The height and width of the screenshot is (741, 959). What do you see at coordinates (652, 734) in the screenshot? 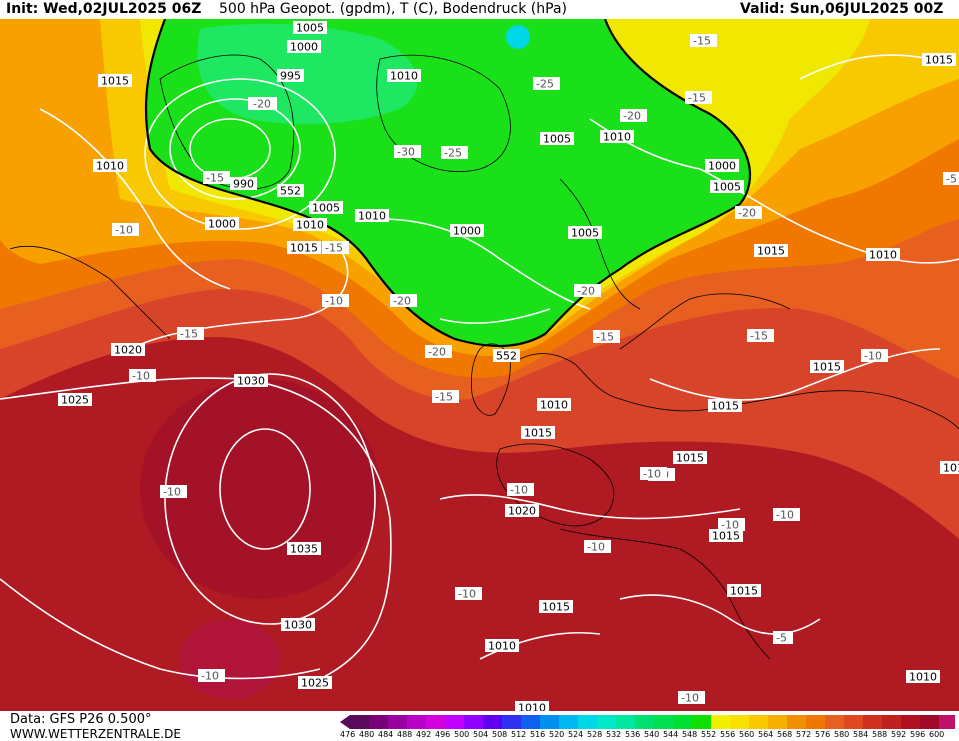
I see `colorbar-tick-label: 540` at bounding box center [652, 734].